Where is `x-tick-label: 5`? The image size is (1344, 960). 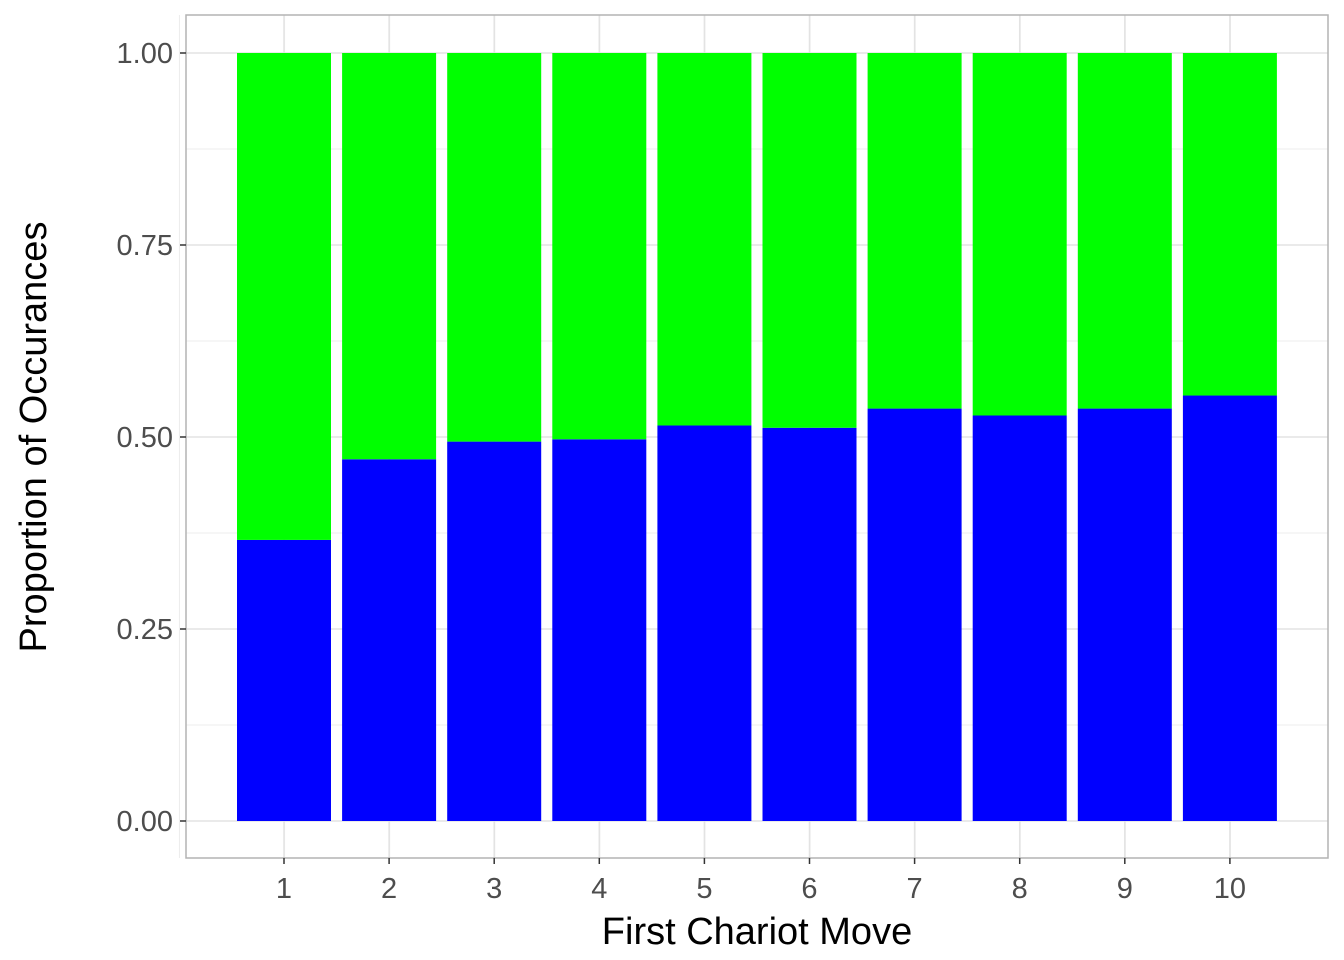 x-tick-label: 5 is located at coordinates (704, 889).